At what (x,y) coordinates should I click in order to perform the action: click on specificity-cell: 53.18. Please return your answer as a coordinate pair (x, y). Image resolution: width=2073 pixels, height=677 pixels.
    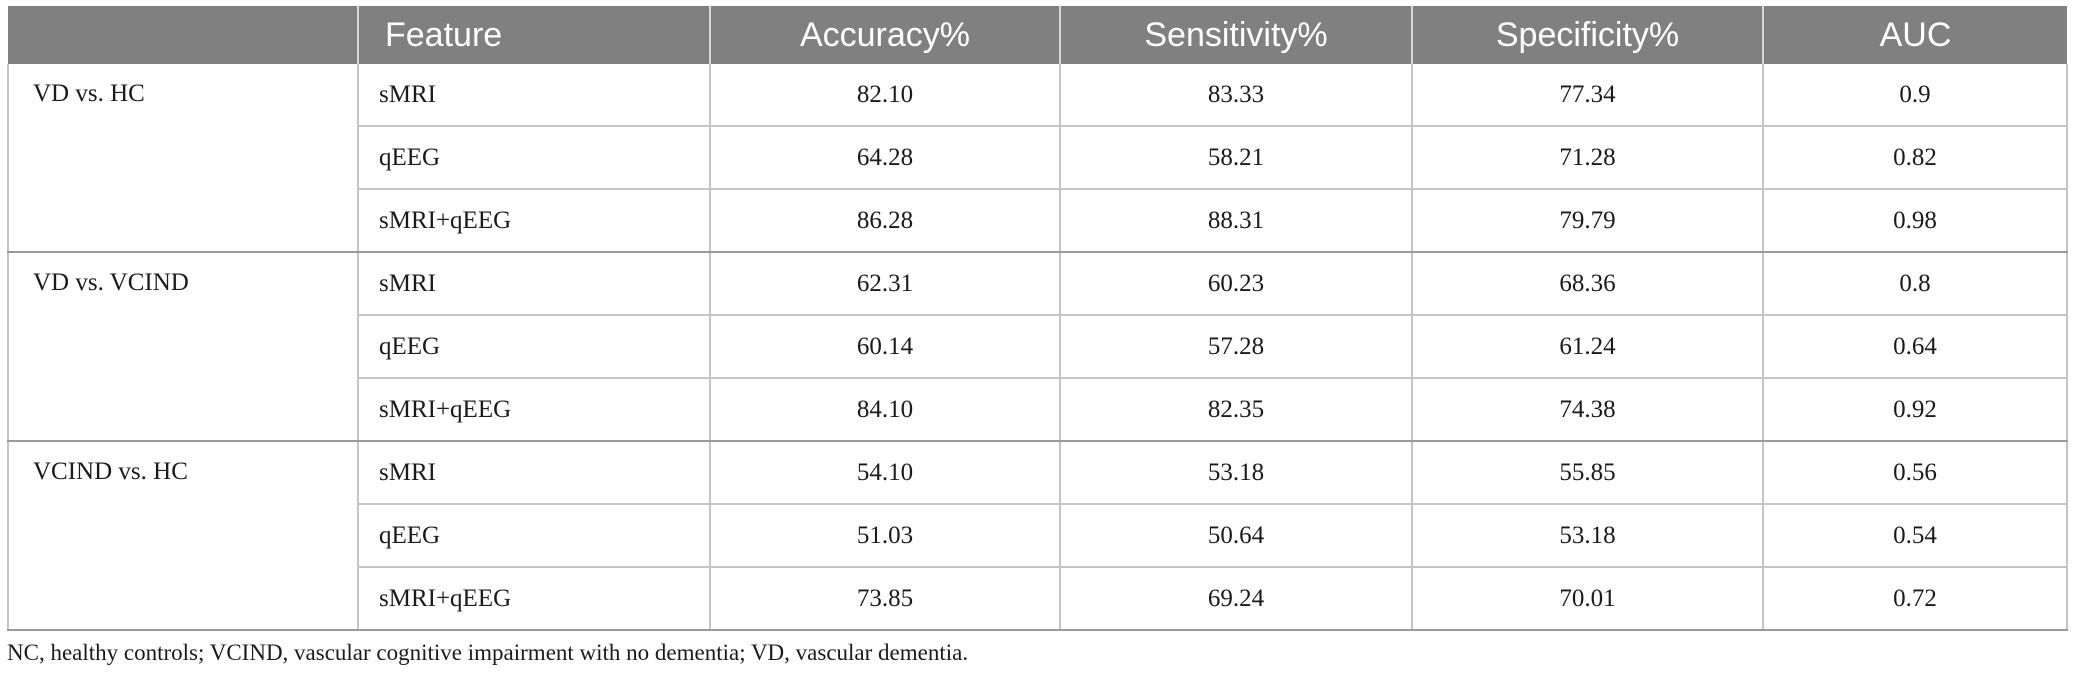
    Looking at the image, I should click on (1587, 536).